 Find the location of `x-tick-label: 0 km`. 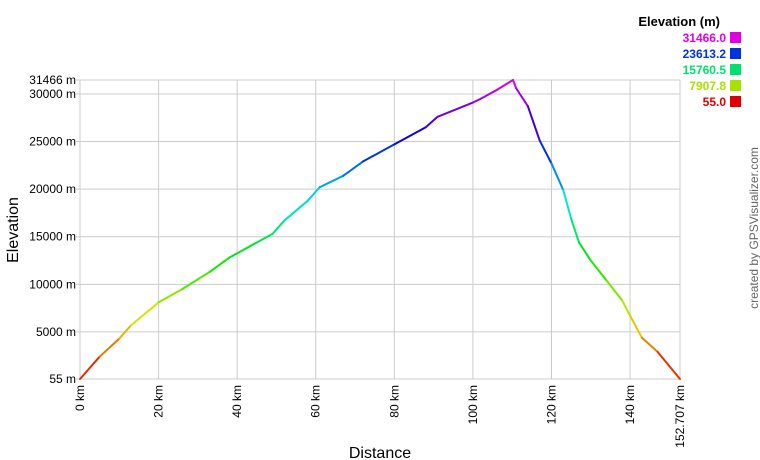

x-tick-label: 0 km is located at coordinates (80, 398).